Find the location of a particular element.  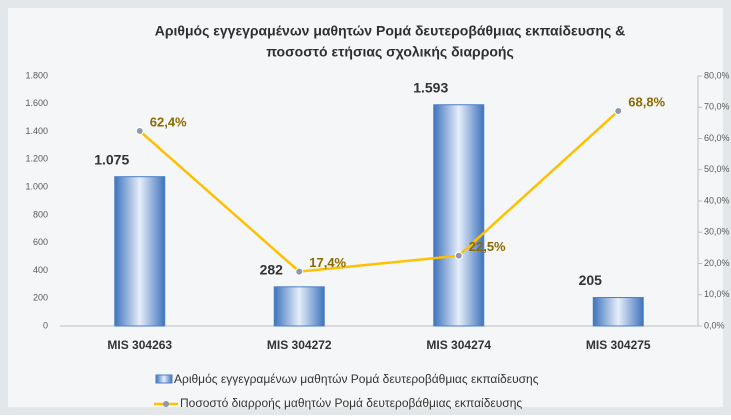

y-tick-label: 600 is located at coordinates (40, 242).